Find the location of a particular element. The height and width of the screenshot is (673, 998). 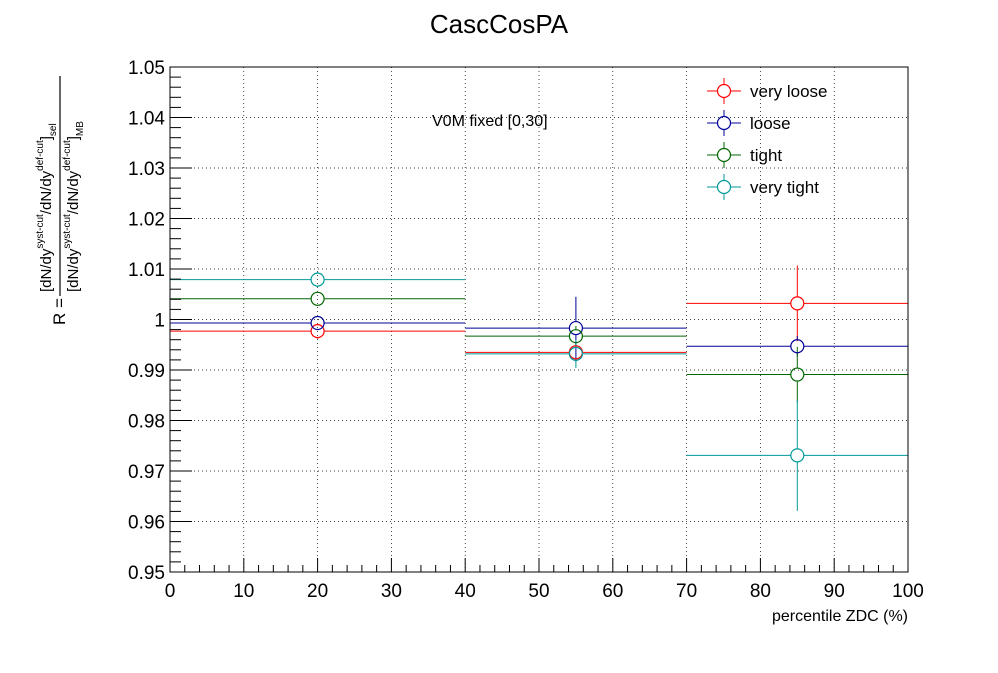

y-axis-title-numerator: [dN/dysyst-cut/dN/dydef-cut]sel is located at coordinates (47, 207).